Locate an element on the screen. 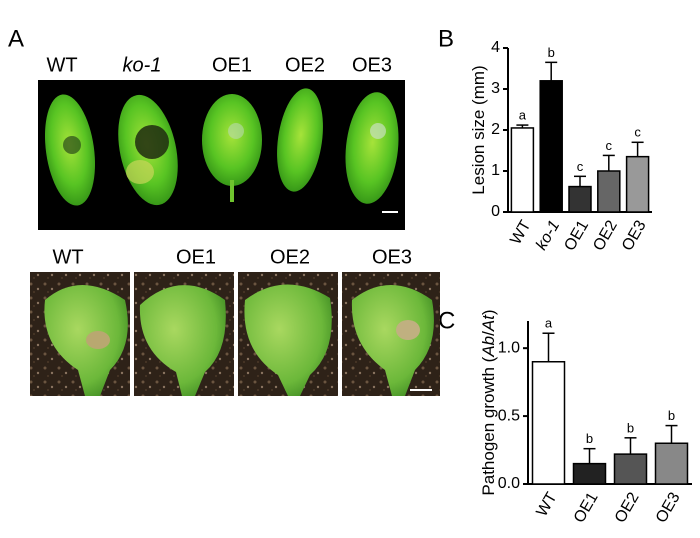 The height and width of the screenshot is (538, 700). photo-label: ko-1 is located at coordinates (142, 65).